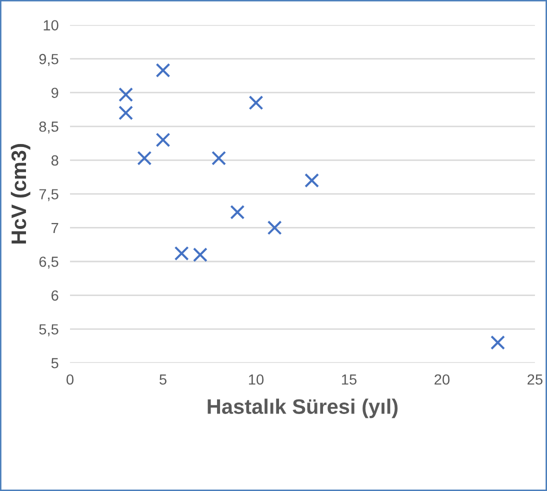  What do you see at coordinates (48, 127) in the screenshot?
I see `y-tick-label: 8,5` at bounding box center [48, 127].